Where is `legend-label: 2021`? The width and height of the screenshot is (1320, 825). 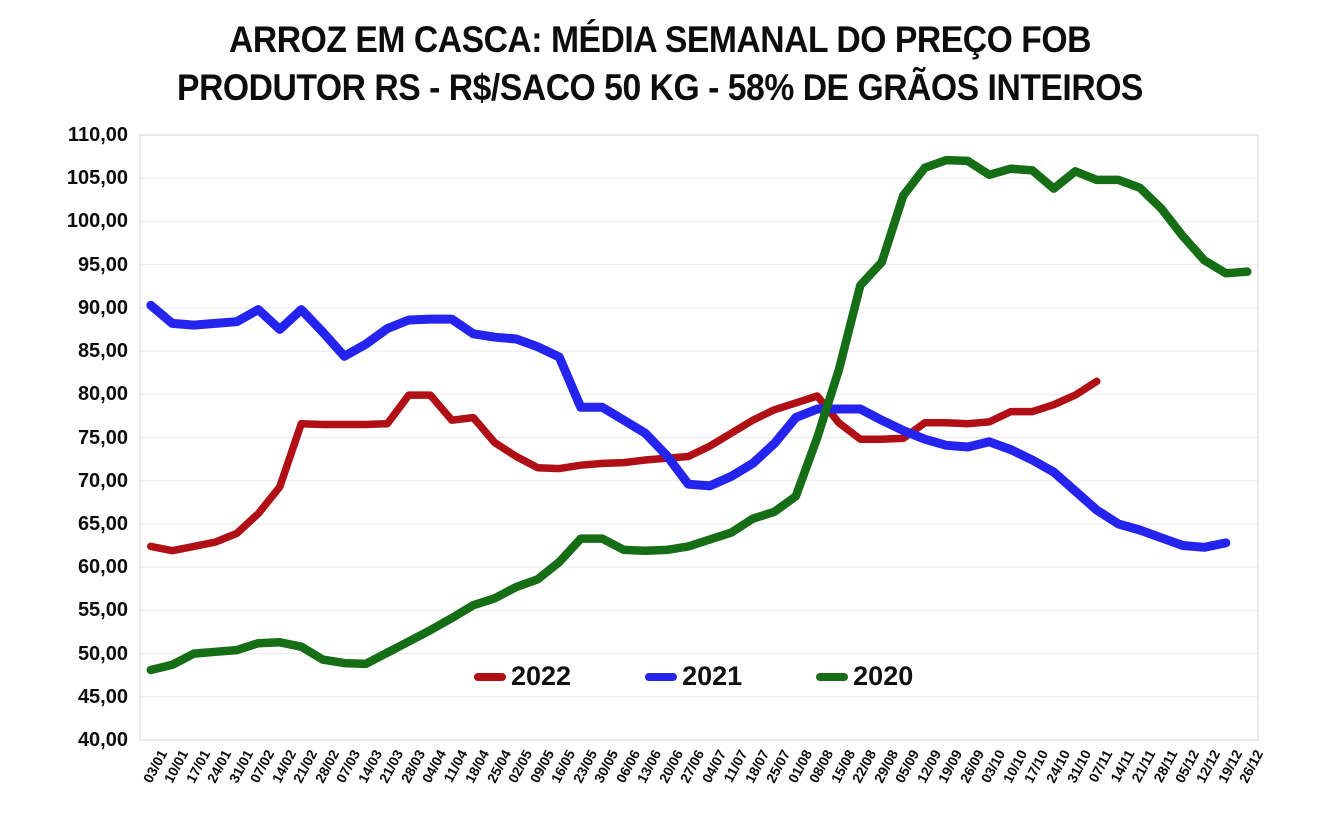
legend-label: 2021 is located at coordinates (712, 676).